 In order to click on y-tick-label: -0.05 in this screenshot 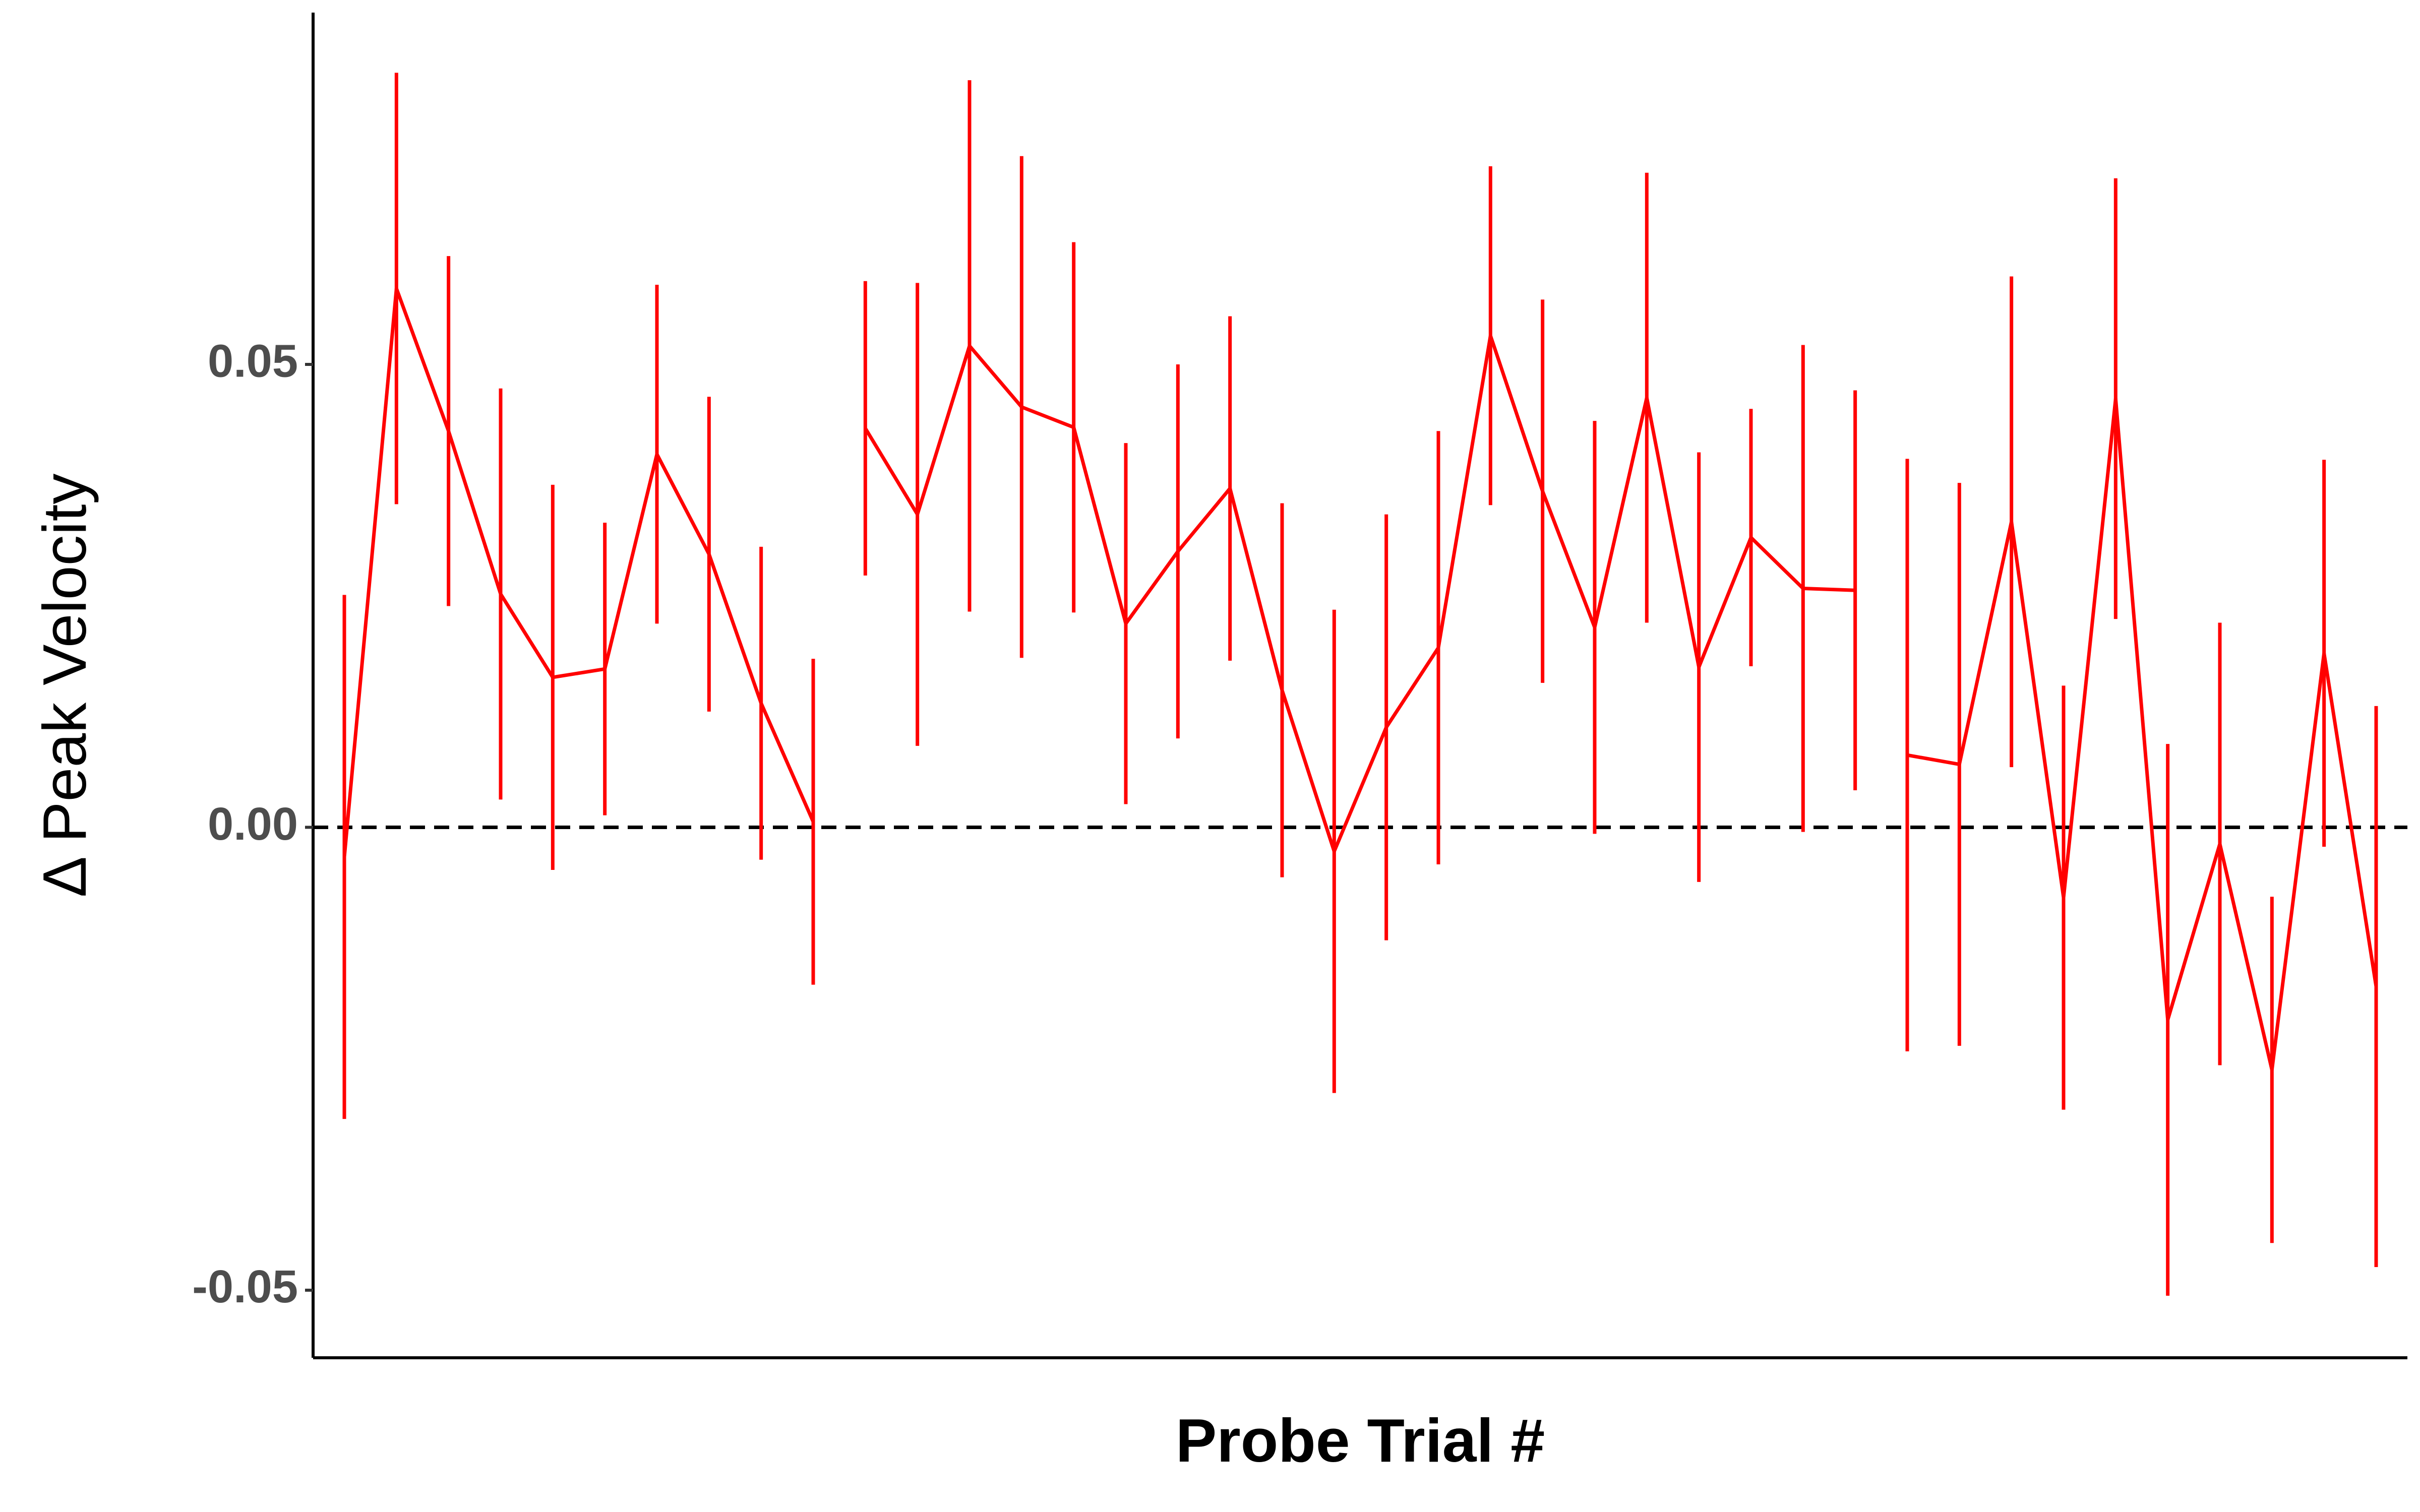, I will do `click(245, 1287)`.